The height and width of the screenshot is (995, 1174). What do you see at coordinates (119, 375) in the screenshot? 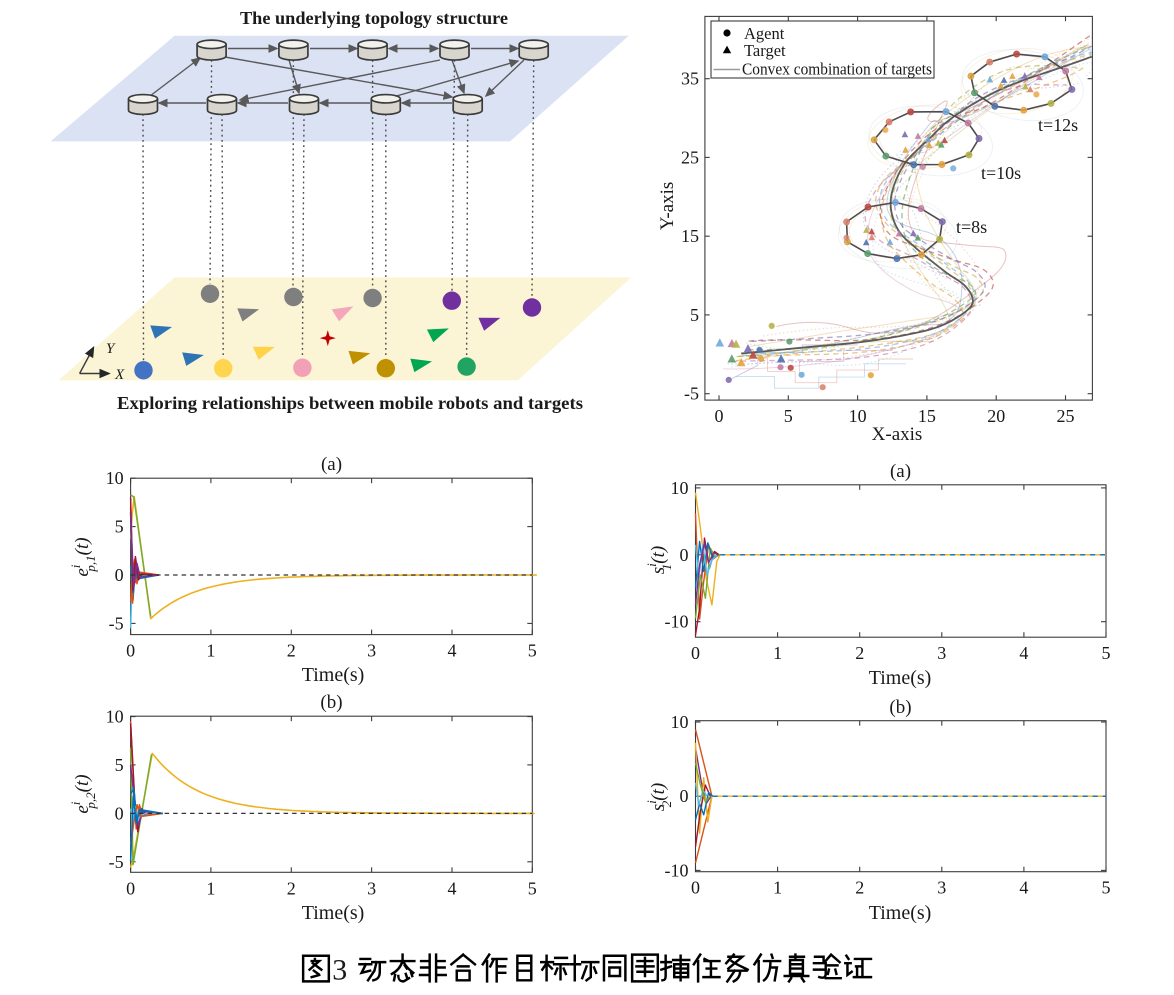
I see `svg-text: X` at bounding box center [119, 375].